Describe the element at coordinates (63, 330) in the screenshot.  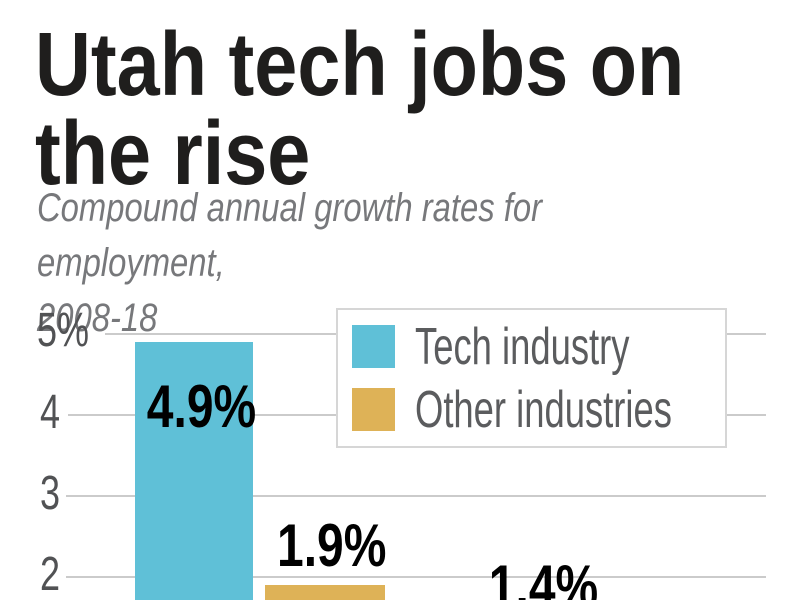
I see `y-tick-5: 5%` at that location.